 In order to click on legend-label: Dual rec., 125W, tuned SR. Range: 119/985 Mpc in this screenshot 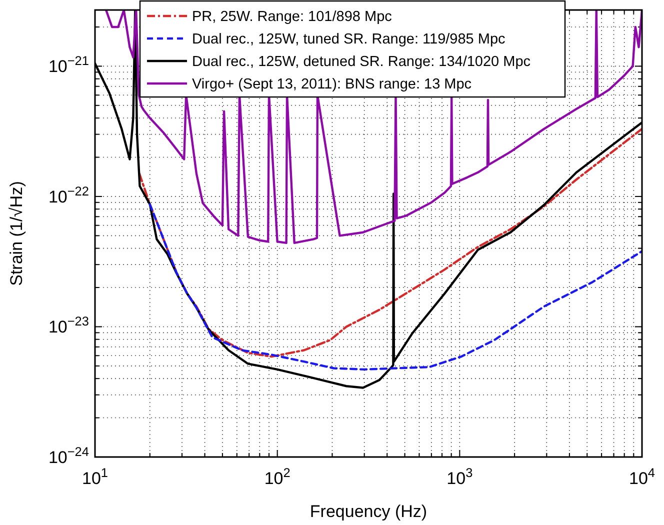, I will do `click(349, 40)`.